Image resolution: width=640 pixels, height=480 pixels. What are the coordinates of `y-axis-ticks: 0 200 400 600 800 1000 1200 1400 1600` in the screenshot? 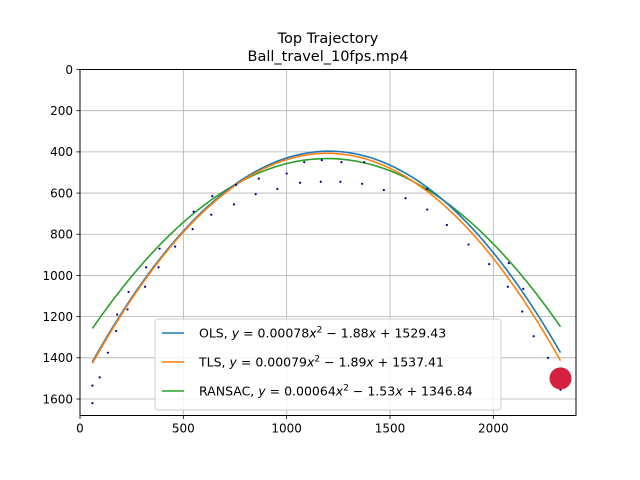 It's located at (61, 234).